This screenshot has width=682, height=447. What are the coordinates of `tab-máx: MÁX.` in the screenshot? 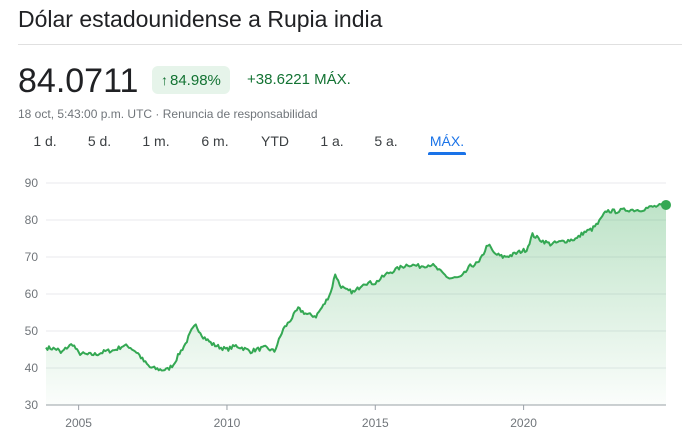 It's located at (447, 143).